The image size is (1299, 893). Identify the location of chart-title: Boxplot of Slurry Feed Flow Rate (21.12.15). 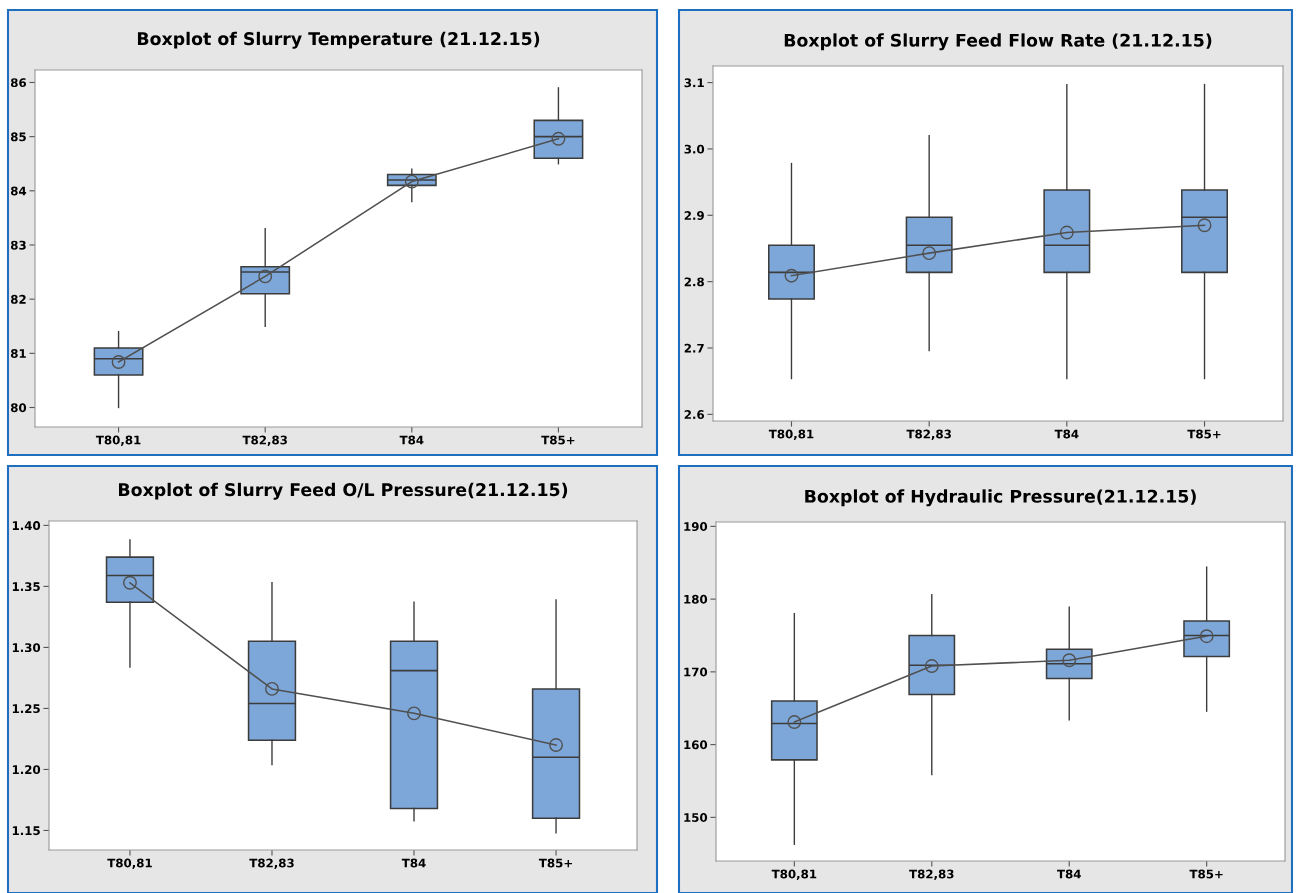
(998, 42).